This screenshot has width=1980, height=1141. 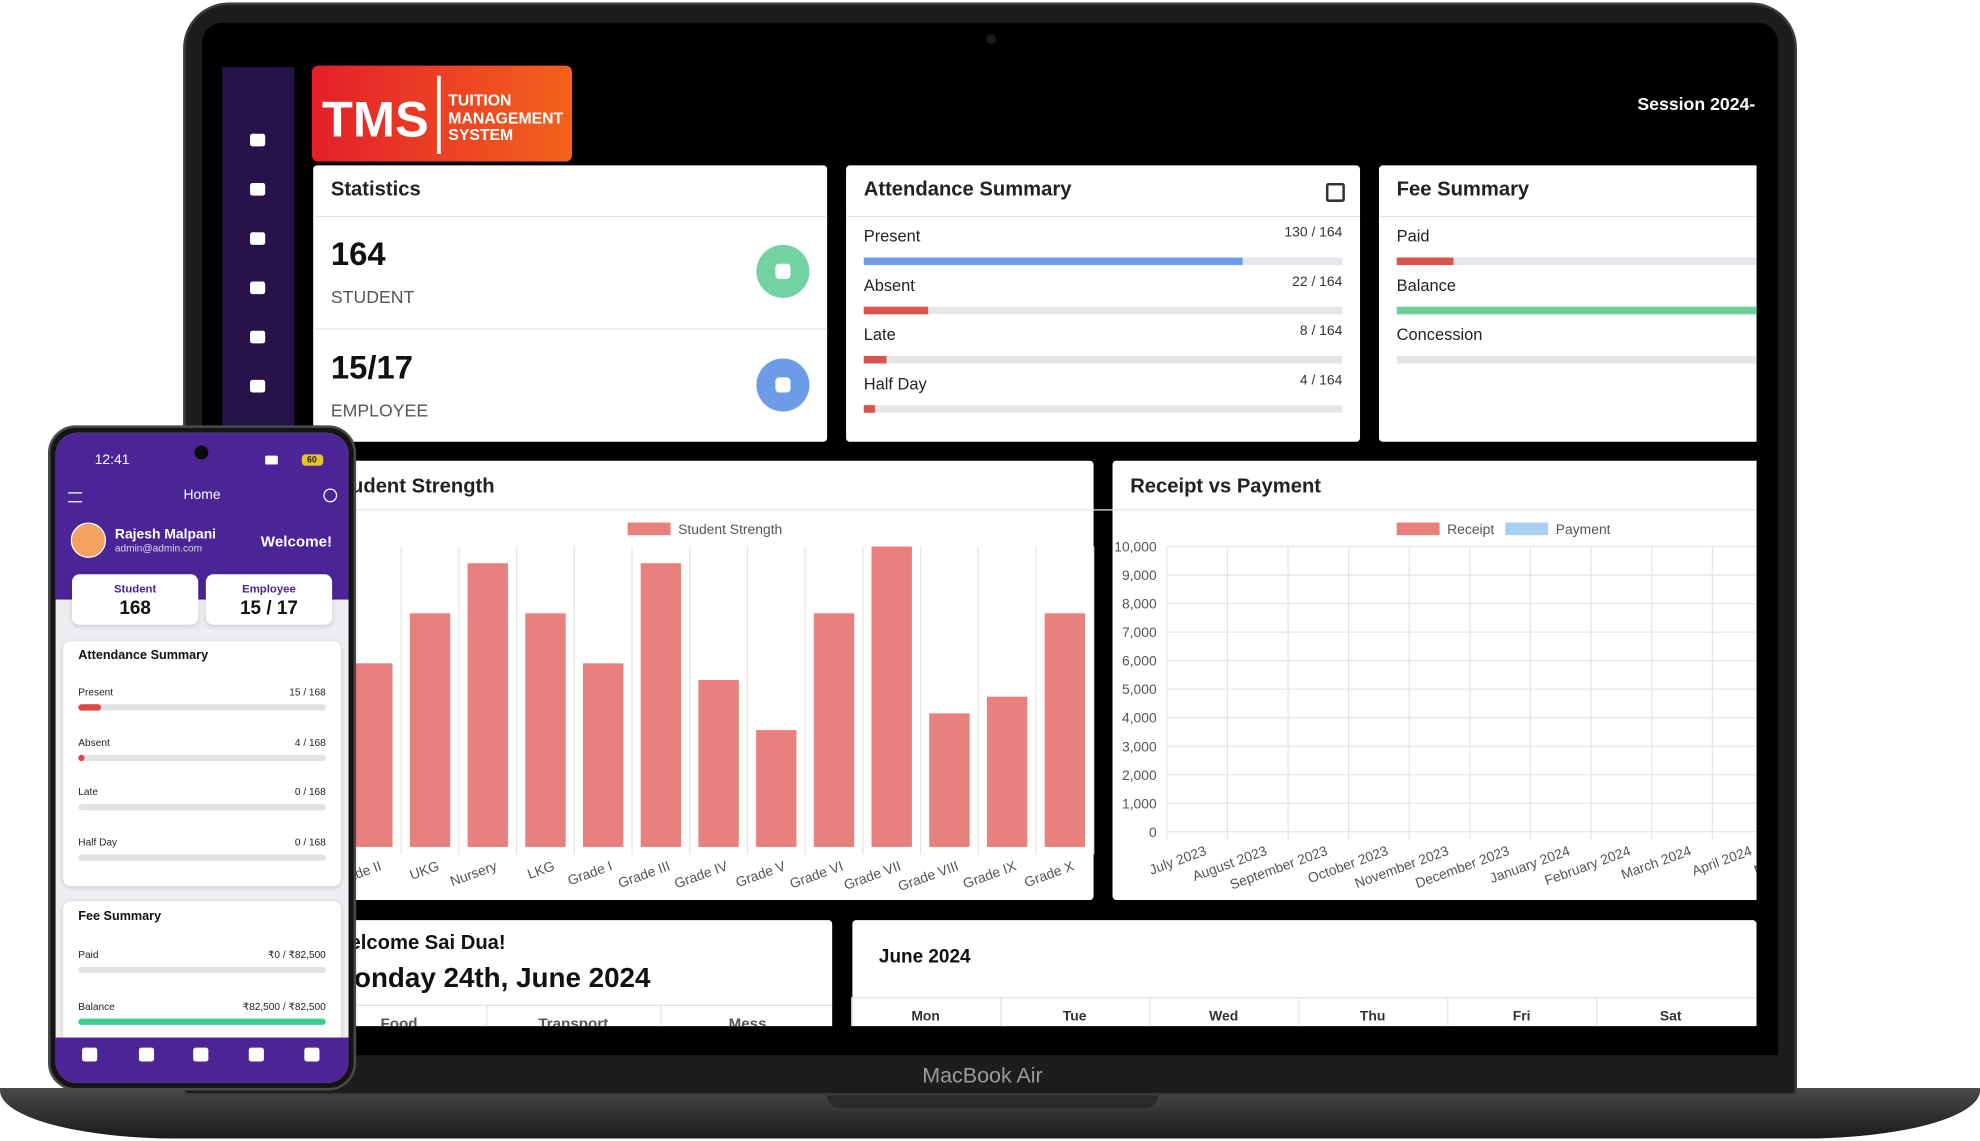 What do you see at coordinates (296, 541) in the screenshot?
I see `greeting: Welcome!` at bounding box center [296, 541].